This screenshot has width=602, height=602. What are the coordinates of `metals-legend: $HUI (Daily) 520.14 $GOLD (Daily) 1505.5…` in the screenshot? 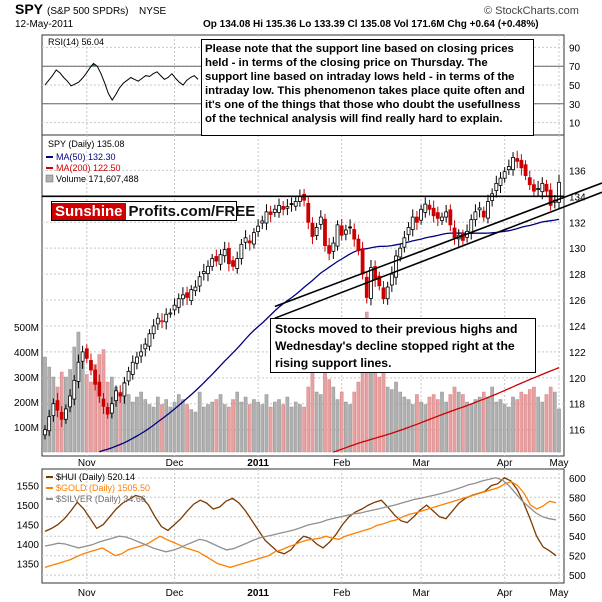 It's located at (98, 488).